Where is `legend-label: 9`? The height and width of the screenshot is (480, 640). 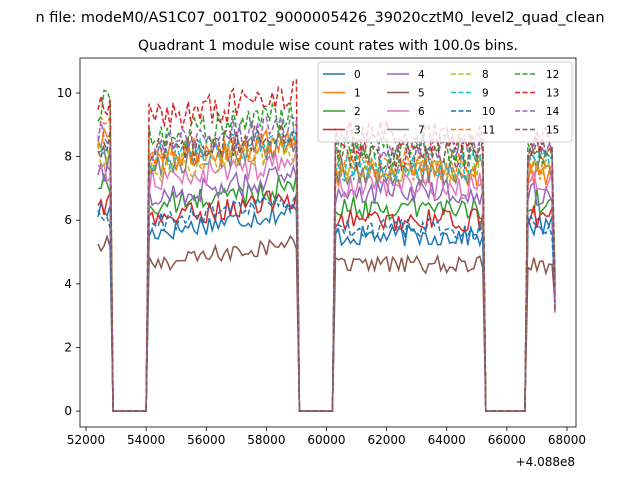
legend-label: 9 is located at coordinates (485, 94).